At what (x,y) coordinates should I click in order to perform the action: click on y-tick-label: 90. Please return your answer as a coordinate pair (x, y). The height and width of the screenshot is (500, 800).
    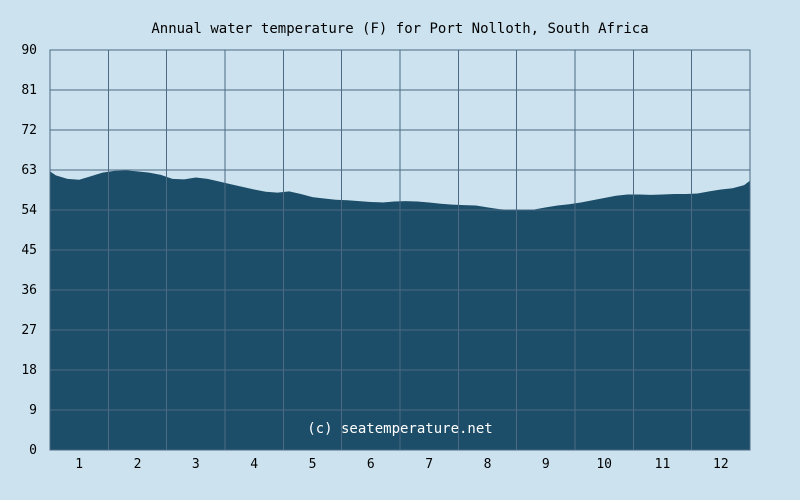
    Looking at the image, I should click on (29, 50).